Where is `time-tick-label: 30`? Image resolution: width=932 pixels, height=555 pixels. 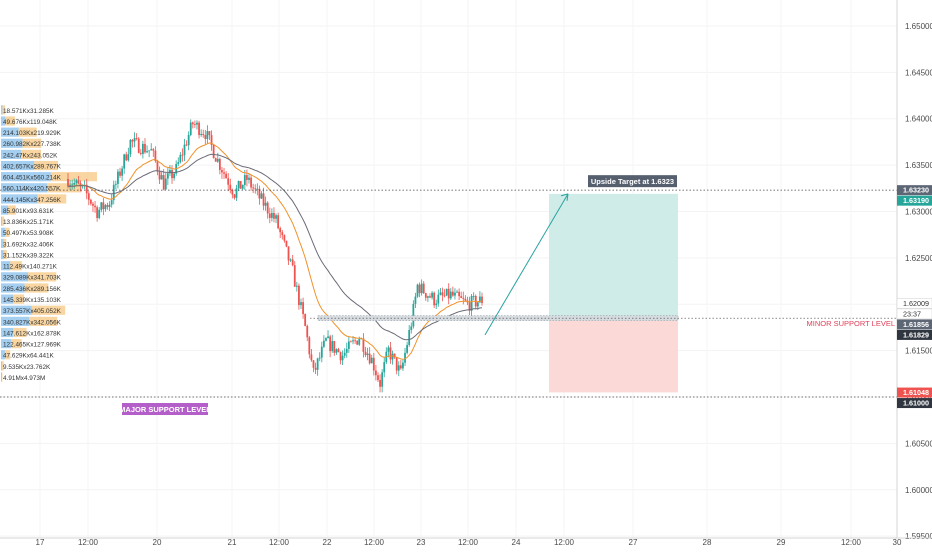 time-tick-label: 30 is located at coordinates (897, 542).